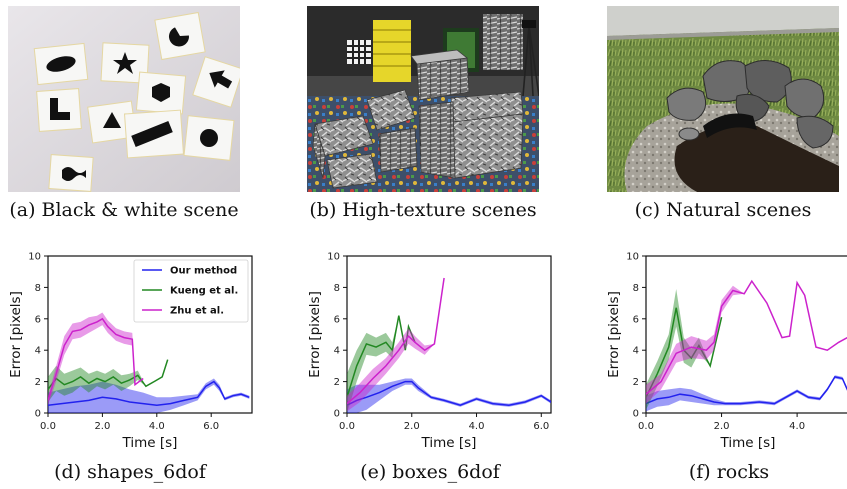 The height and width of the screenshot is (489, 847). What do you see at coordinates (204, 291) in the screenshot?
I see `legend-label-kueng-et-al: Kueng et al.` at bounding box center [204, 291].